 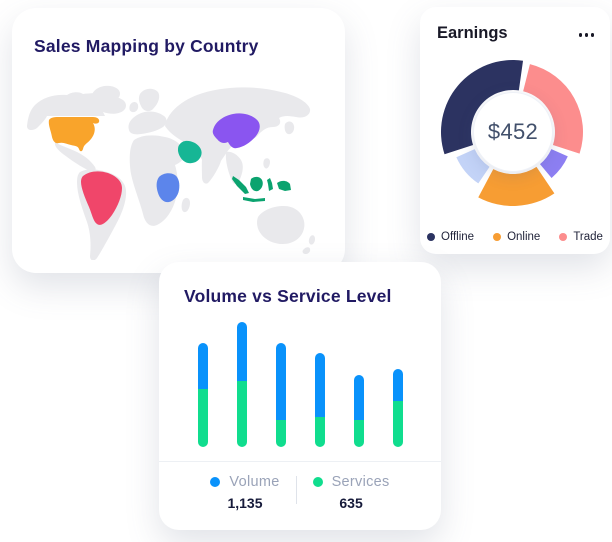 What do you see at coordinates (147, 123) in the screenshot?
I see `continent-europe` at bounding box center [147, 123].